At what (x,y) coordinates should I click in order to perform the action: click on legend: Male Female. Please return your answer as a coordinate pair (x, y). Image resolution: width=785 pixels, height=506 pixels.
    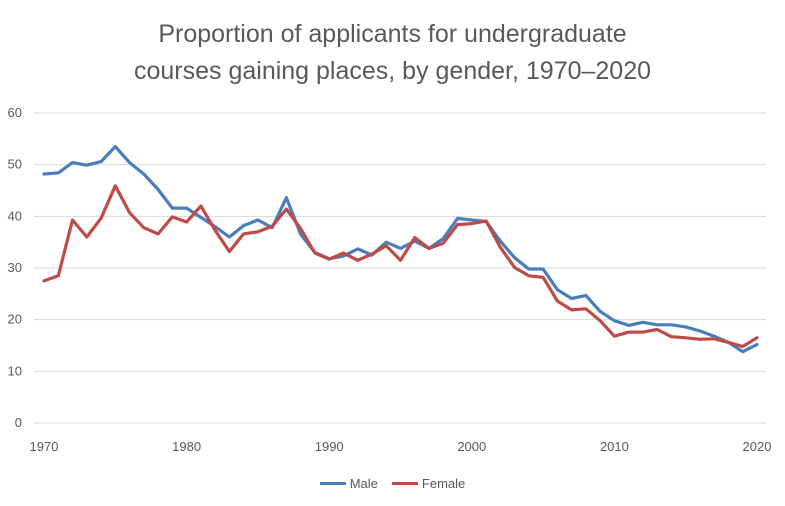
    Looking at the image, I should click on (392, 483).